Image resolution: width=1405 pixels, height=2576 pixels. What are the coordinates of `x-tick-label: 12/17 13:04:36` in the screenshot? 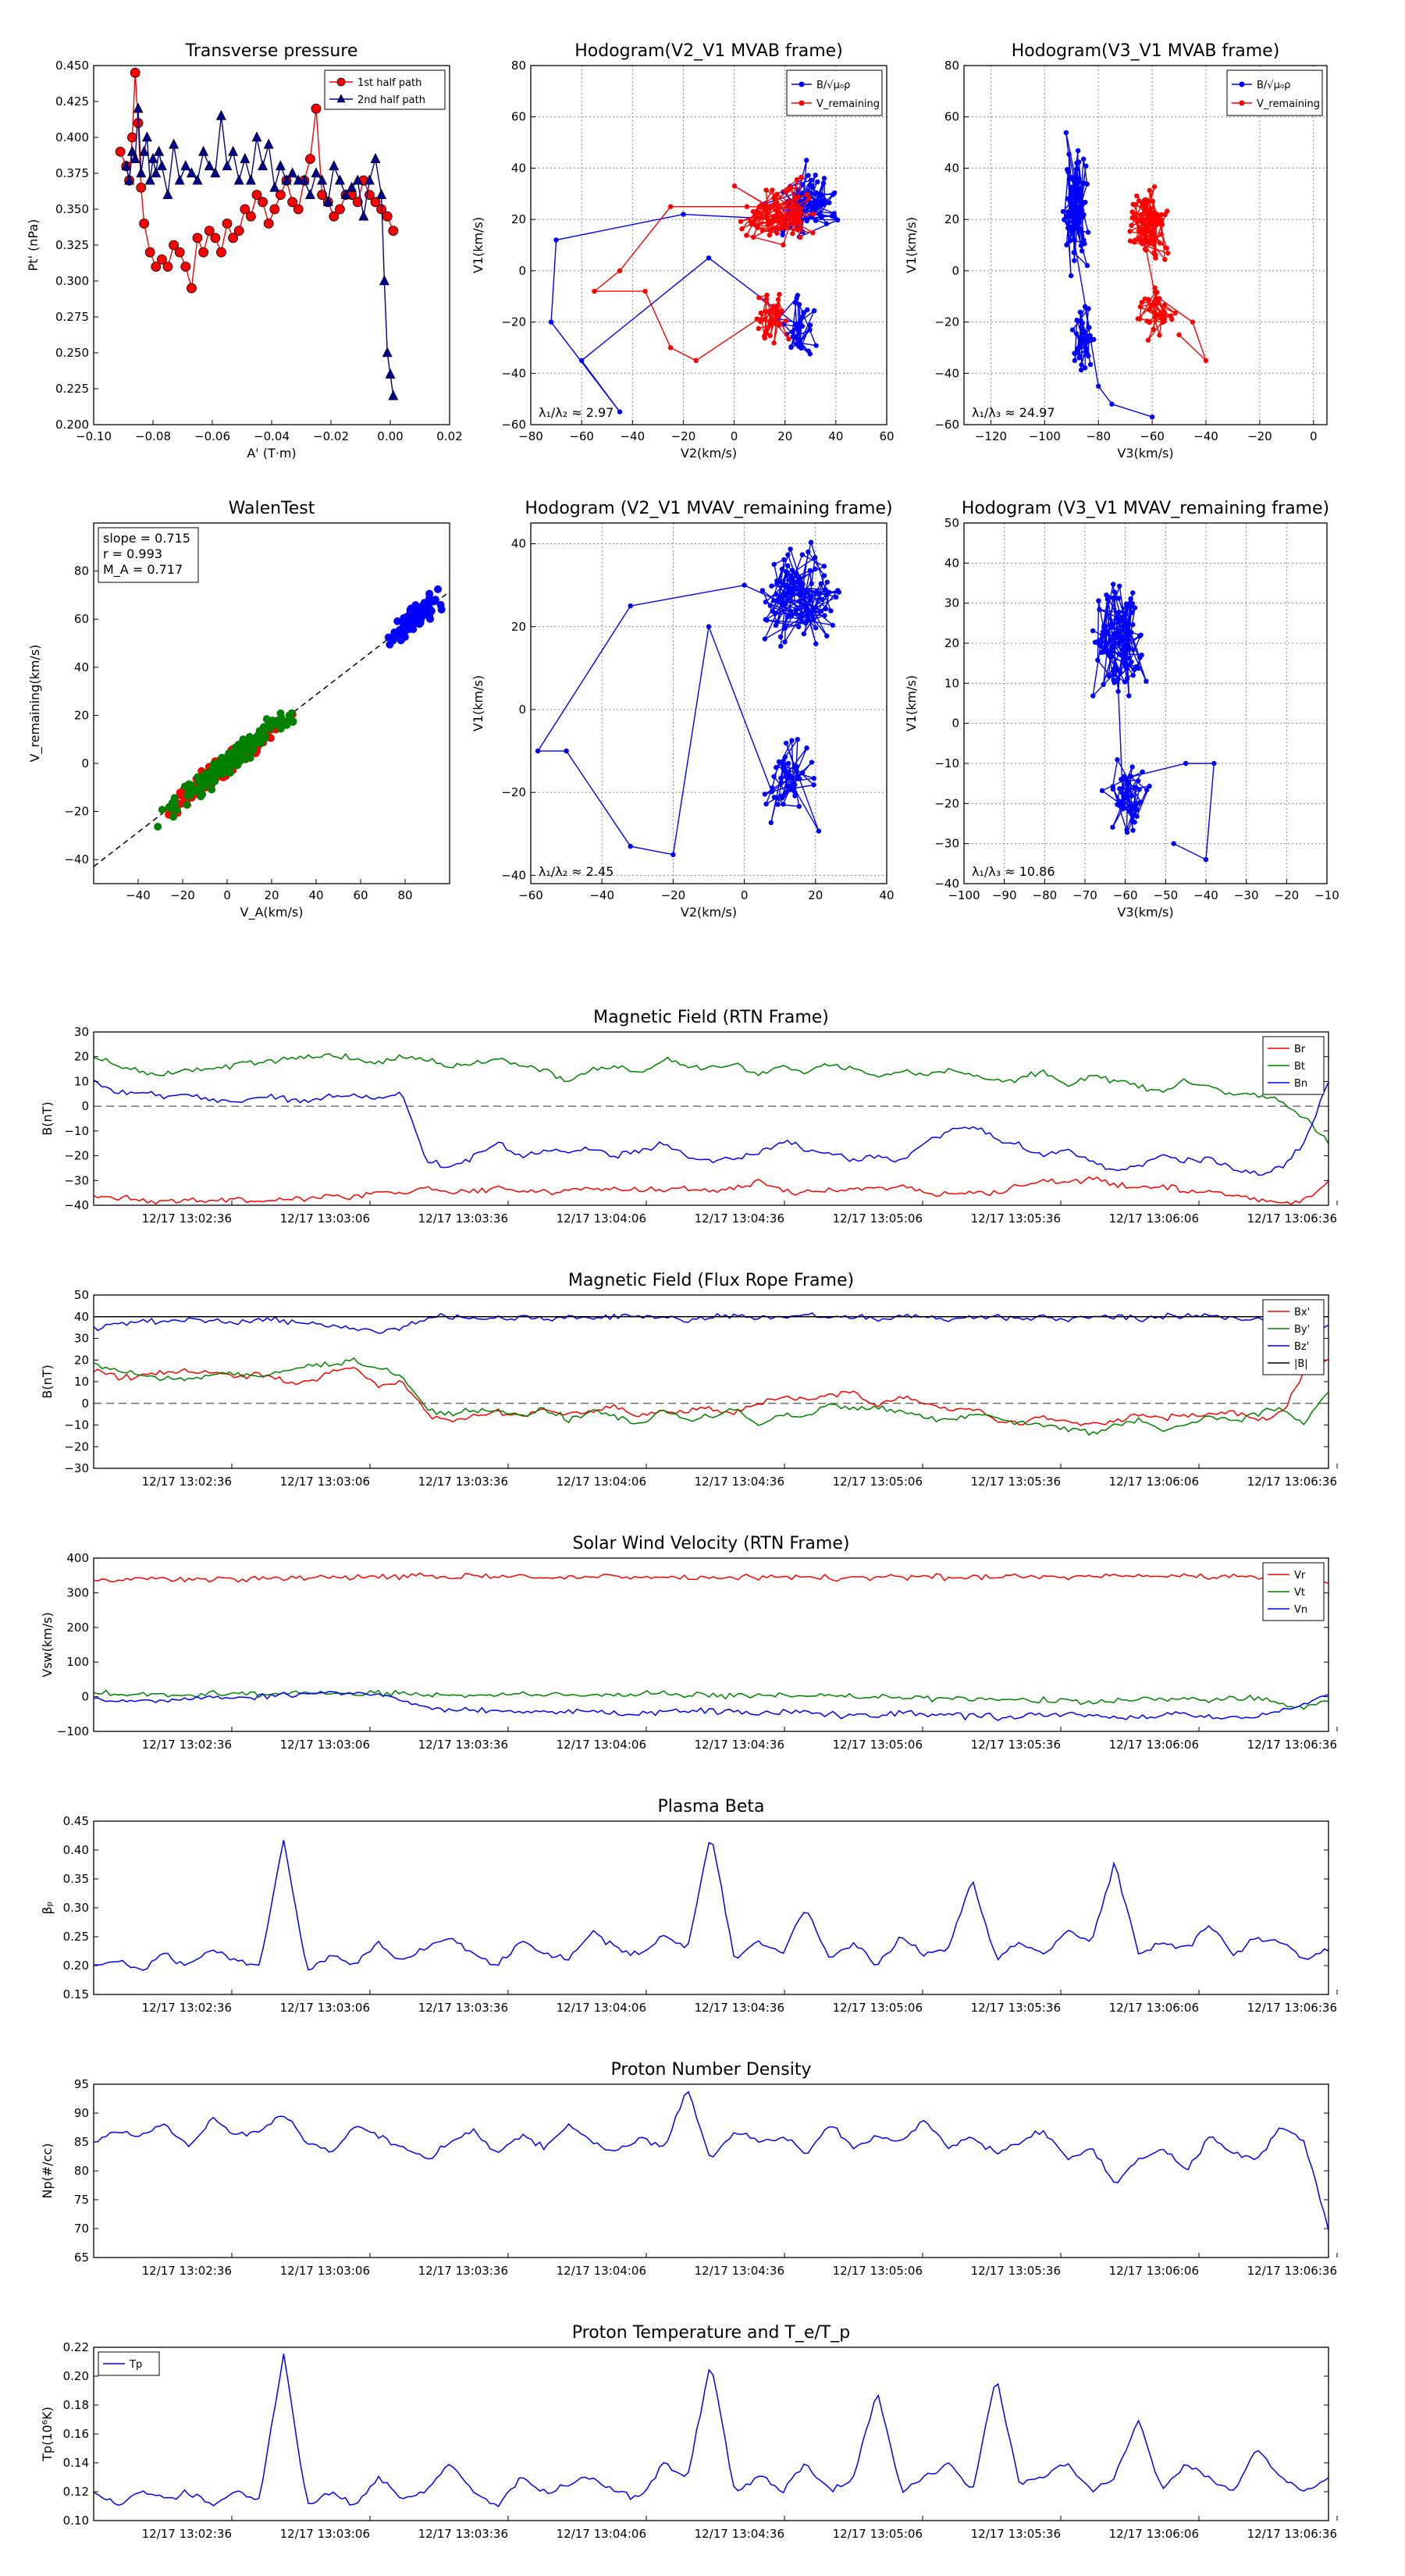 It's located at (740, 2271).